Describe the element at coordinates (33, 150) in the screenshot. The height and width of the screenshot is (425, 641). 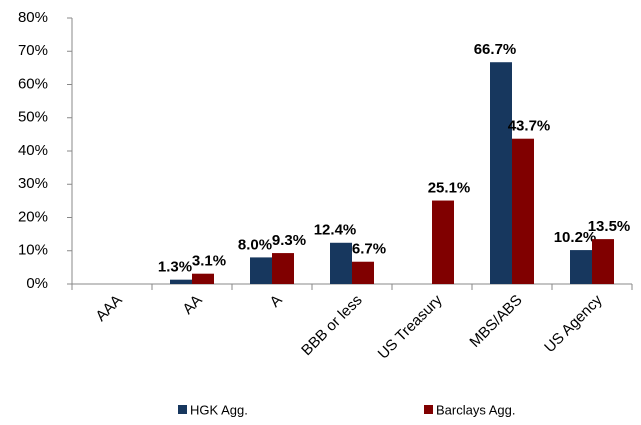
I see `y-tick-label: 40%` at that location.